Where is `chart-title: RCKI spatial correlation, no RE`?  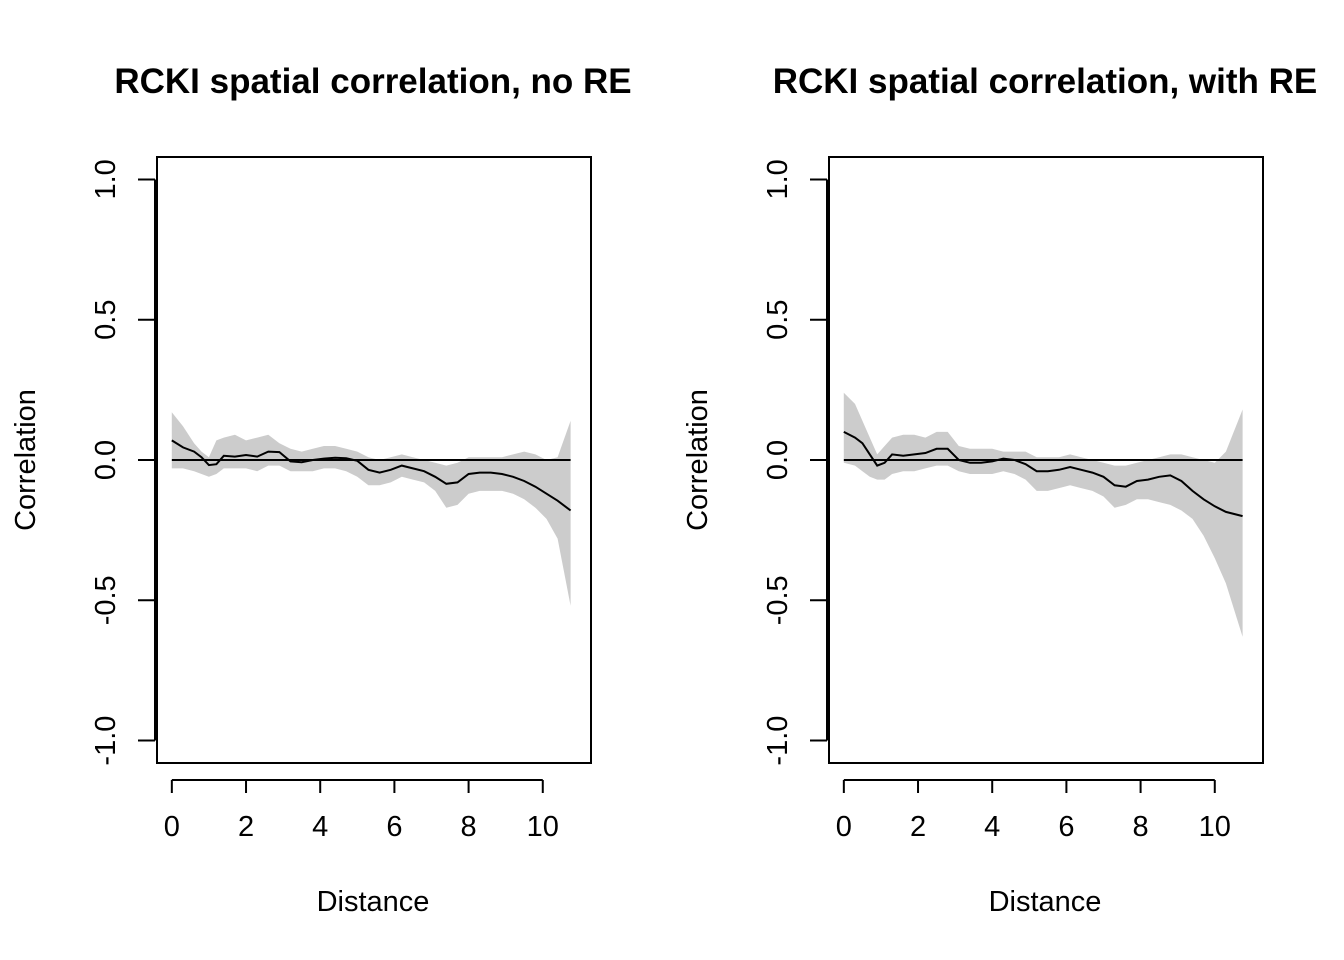 chart-title: RCKI spatial correlation, no RE is located at coordinates (372, 81).